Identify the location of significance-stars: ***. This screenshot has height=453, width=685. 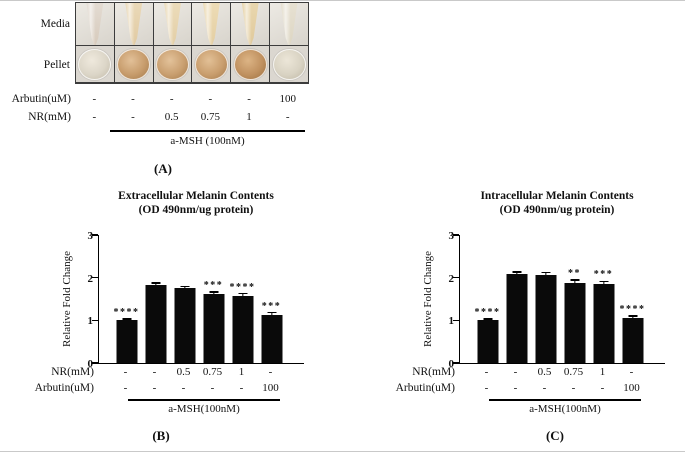
(213, 286).